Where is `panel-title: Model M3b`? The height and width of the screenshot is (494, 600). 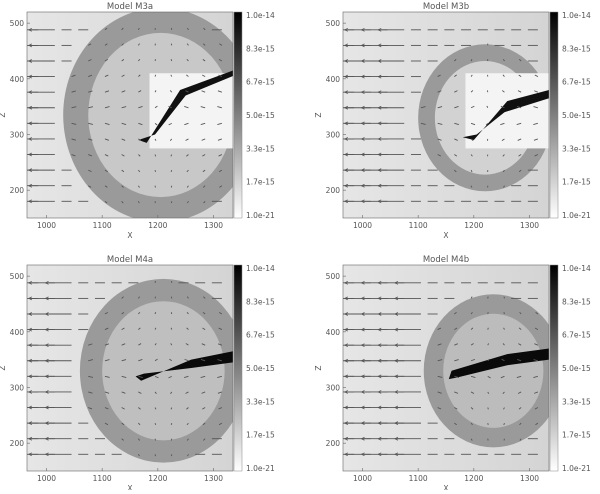 panel-title: Model M3b is located at coordinates (446, 7).